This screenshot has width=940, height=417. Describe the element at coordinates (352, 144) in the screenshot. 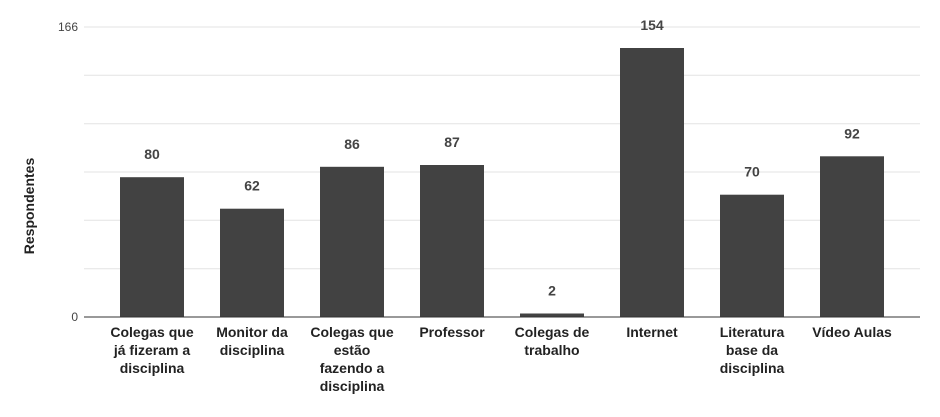

I see `data-label: 86` at that location.